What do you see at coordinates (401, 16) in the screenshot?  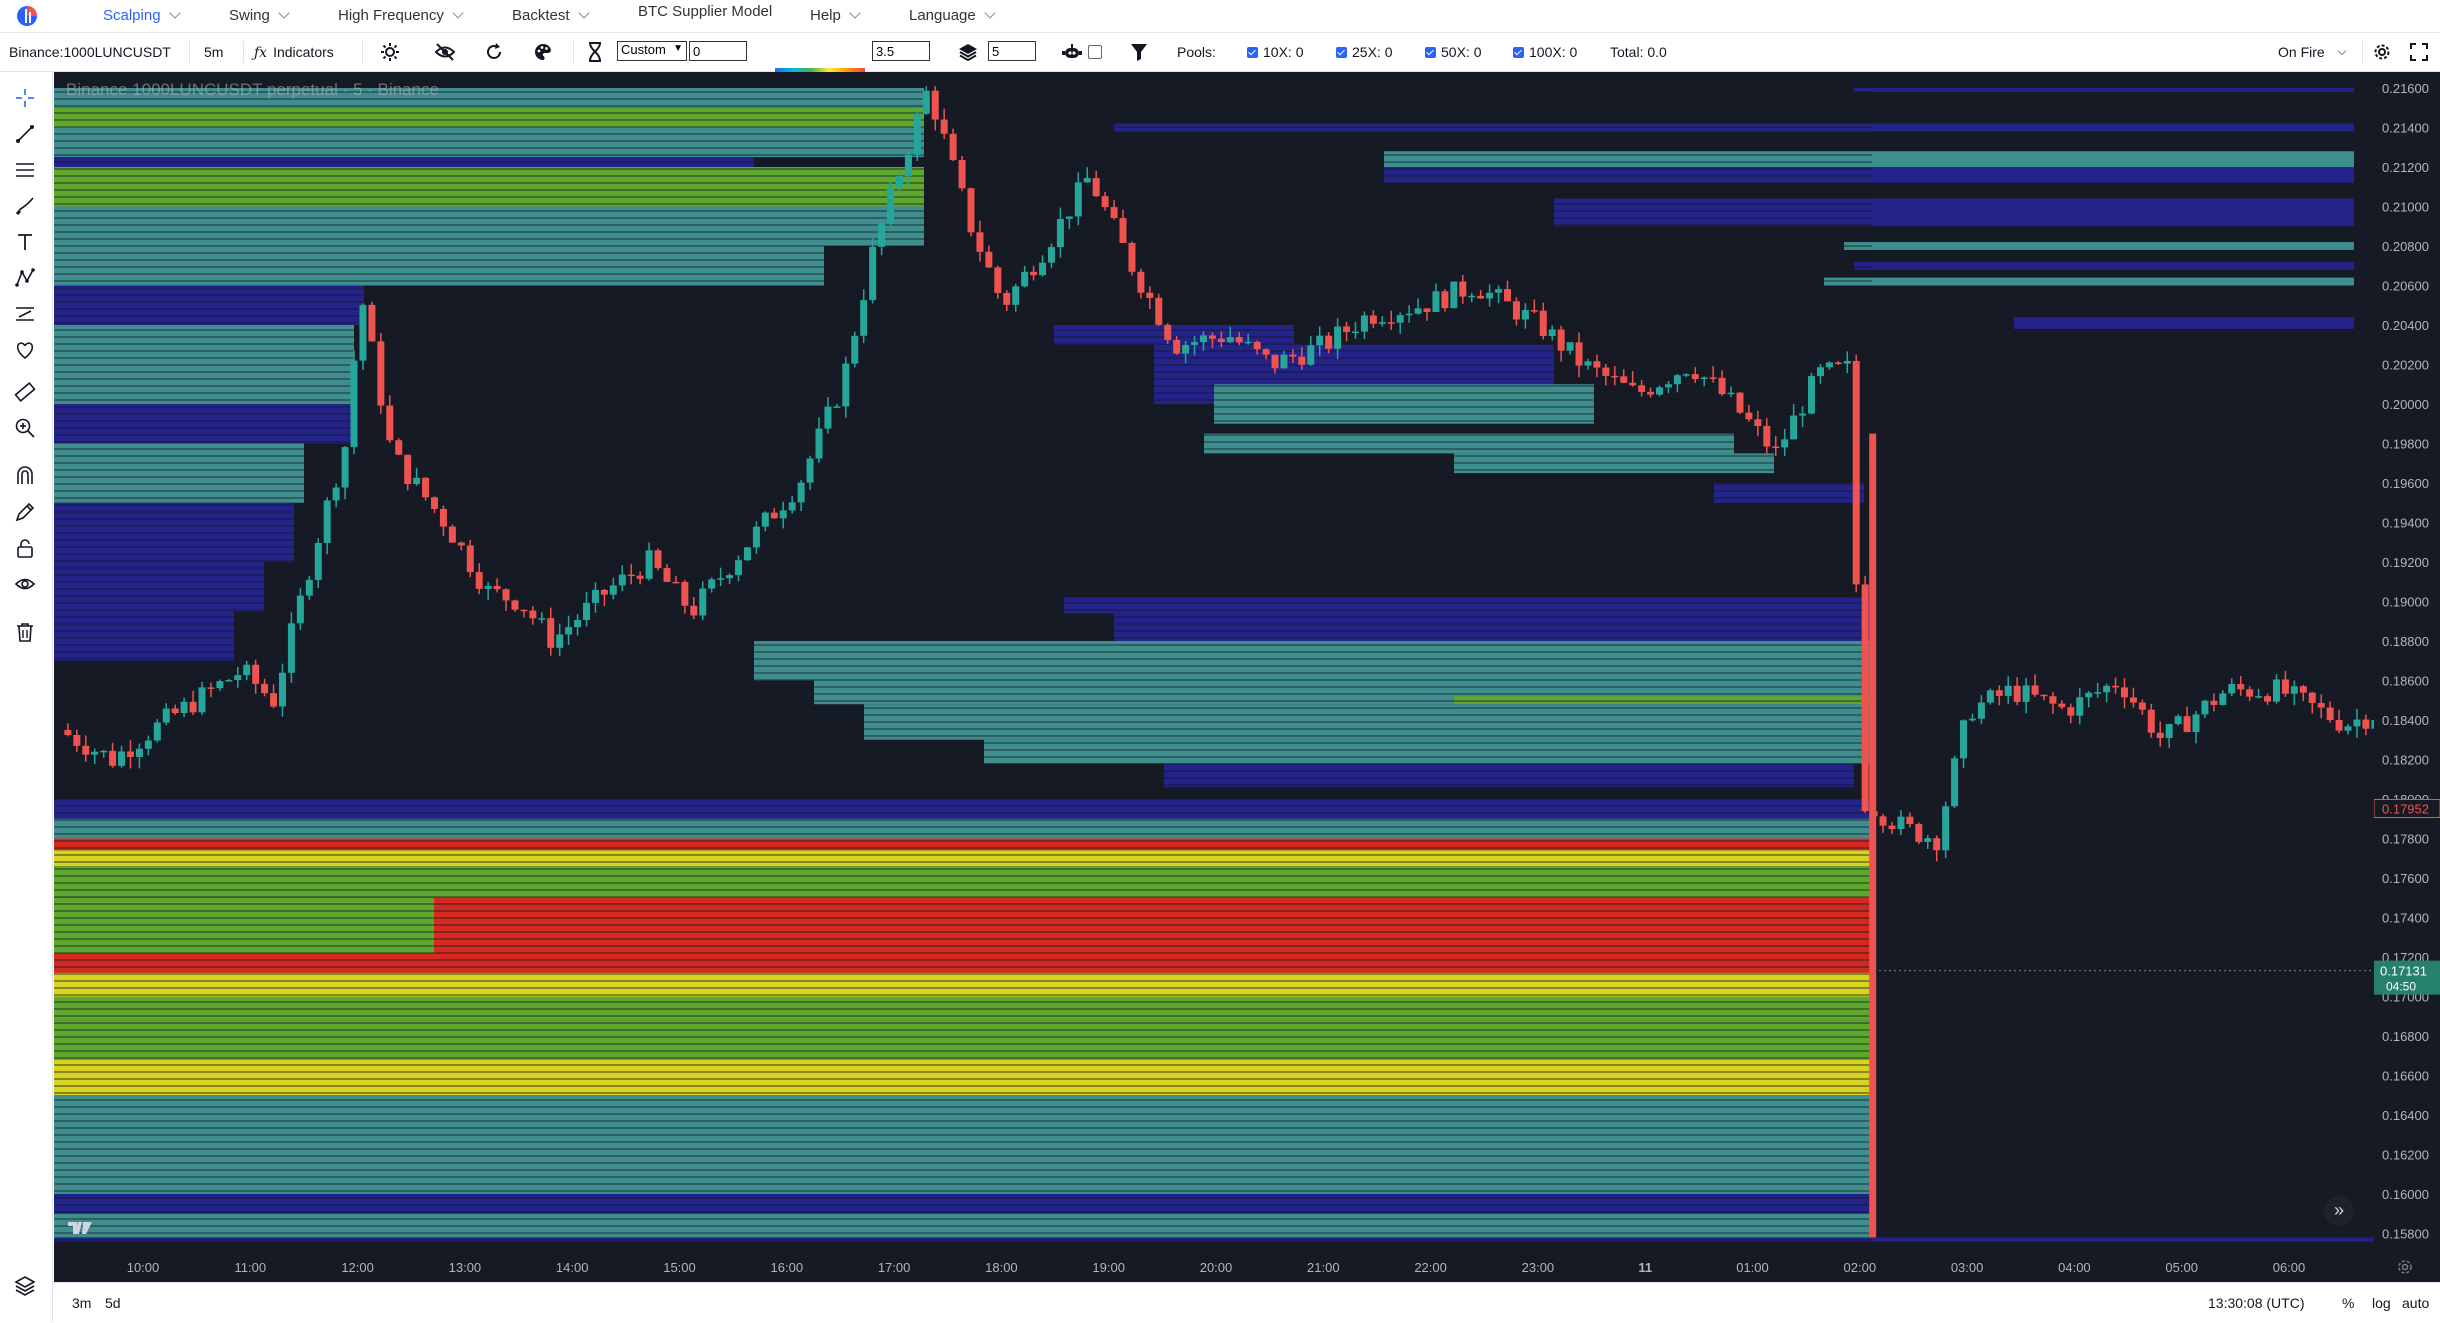 I see `menu-high-frequency: High Frequency` at bounding box center [401, 16].